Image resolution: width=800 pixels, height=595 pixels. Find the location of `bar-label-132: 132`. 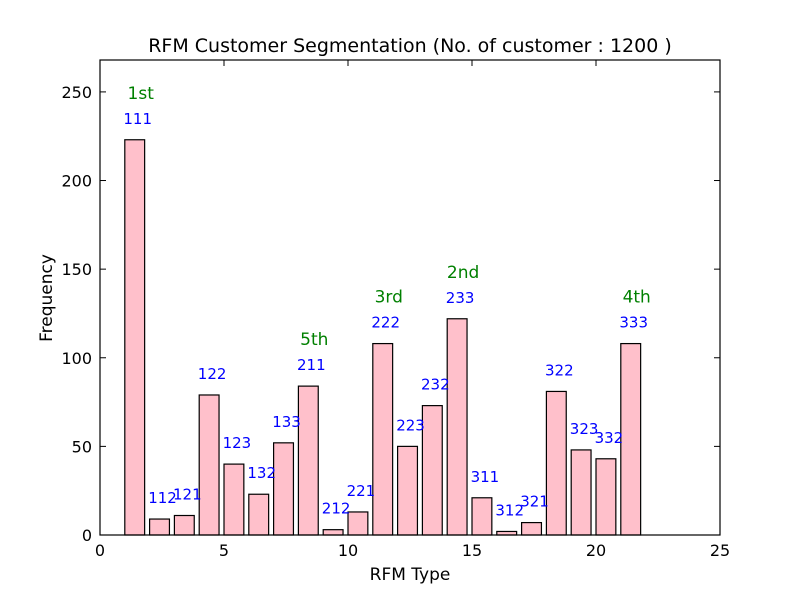

bar-label-132: 132 is located at coordinates (261, 473).